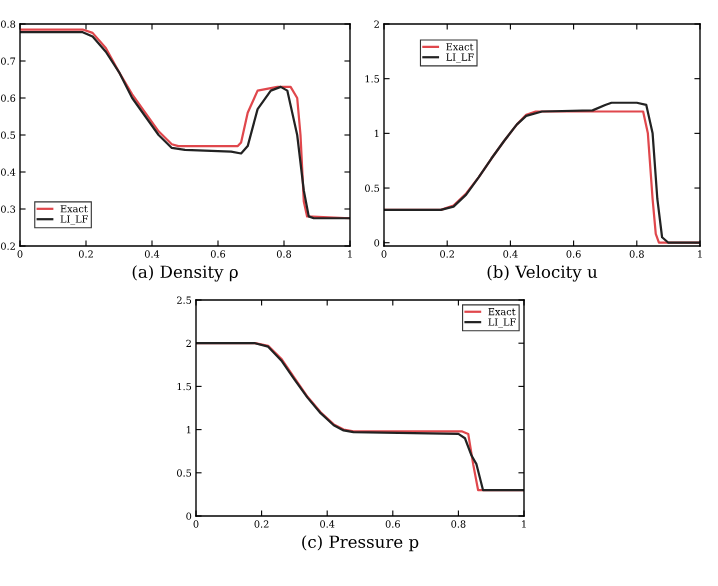 The width and height of the screenshot is (718, 586). Describe the element at coordinates (542, 273) in the screenshot. I see `x-axis-title: (b) Velocity u` at that location.